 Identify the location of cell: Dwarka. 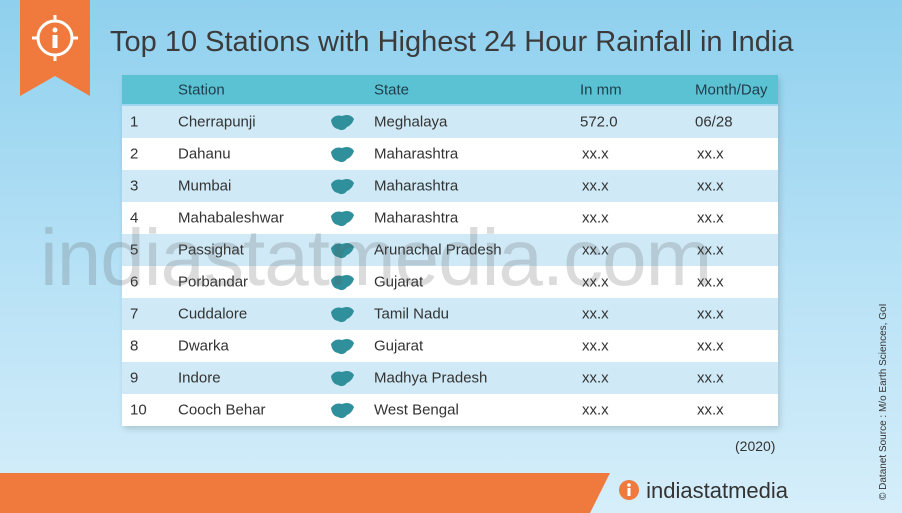
(203, 346).